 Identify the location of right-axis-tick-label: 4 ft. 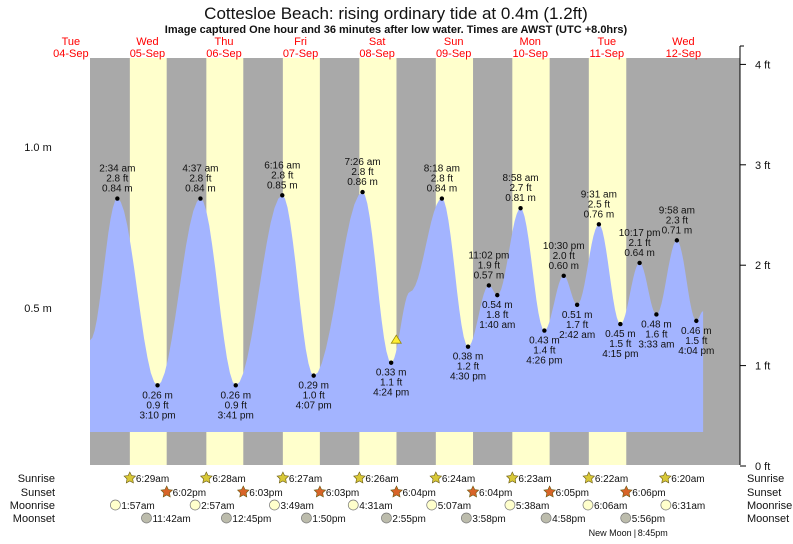
(762, 65).